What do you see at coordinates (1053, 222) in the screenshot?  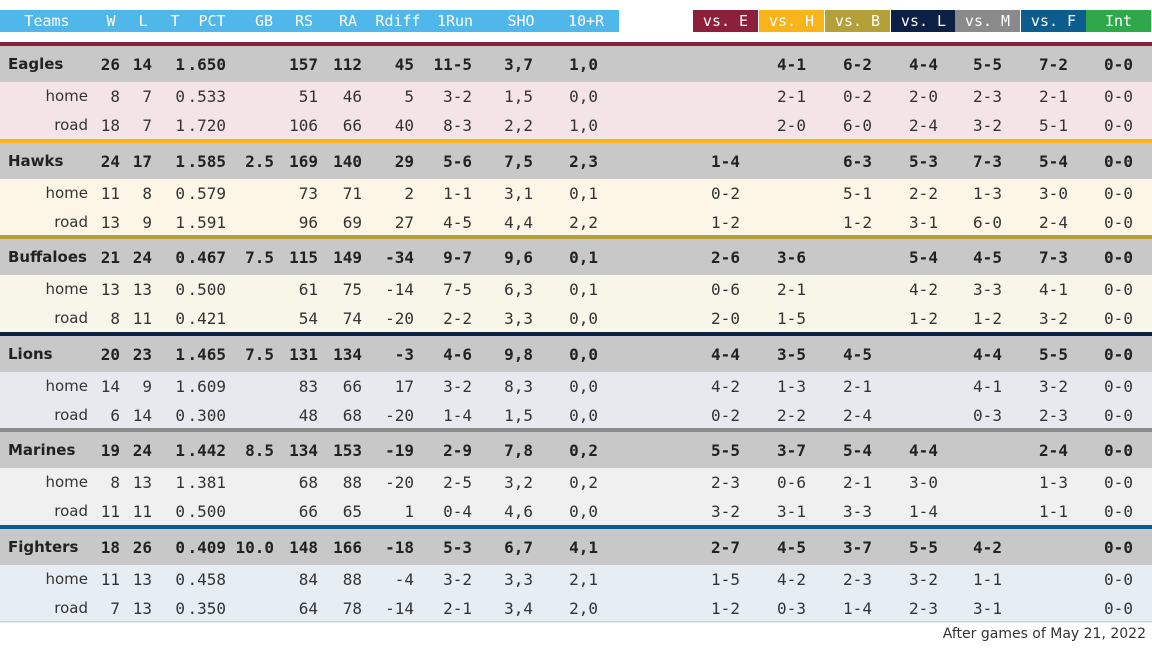 I see `cell-vs-5: 2-4` at bounding box center [1053, 222].